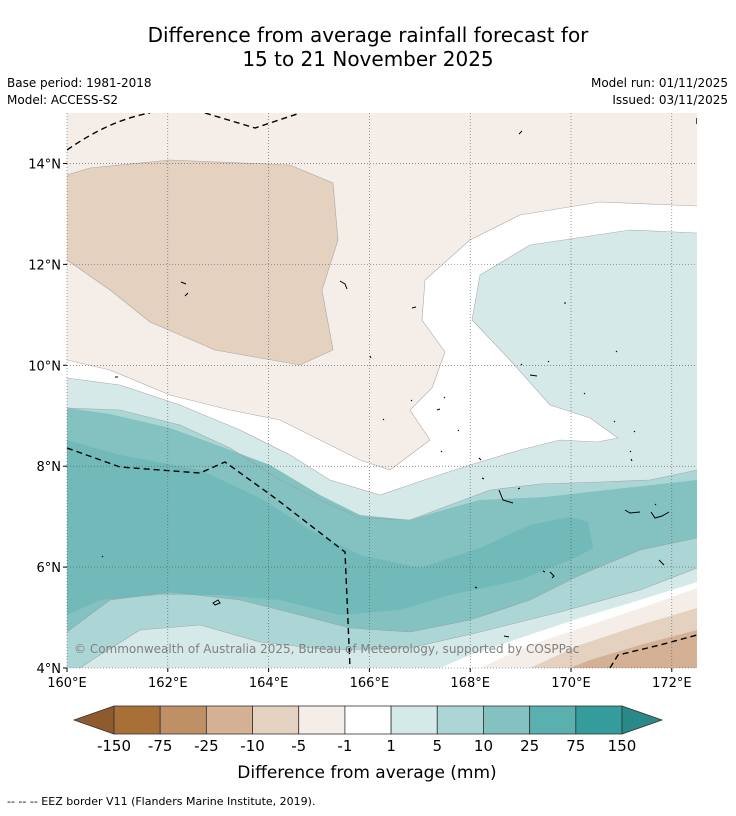 The width and height of the screenshot is (736, 816). Describe the element at coordinates (571, 683) in the screenshot. I see `x-tick-label: 170°E` at that location.